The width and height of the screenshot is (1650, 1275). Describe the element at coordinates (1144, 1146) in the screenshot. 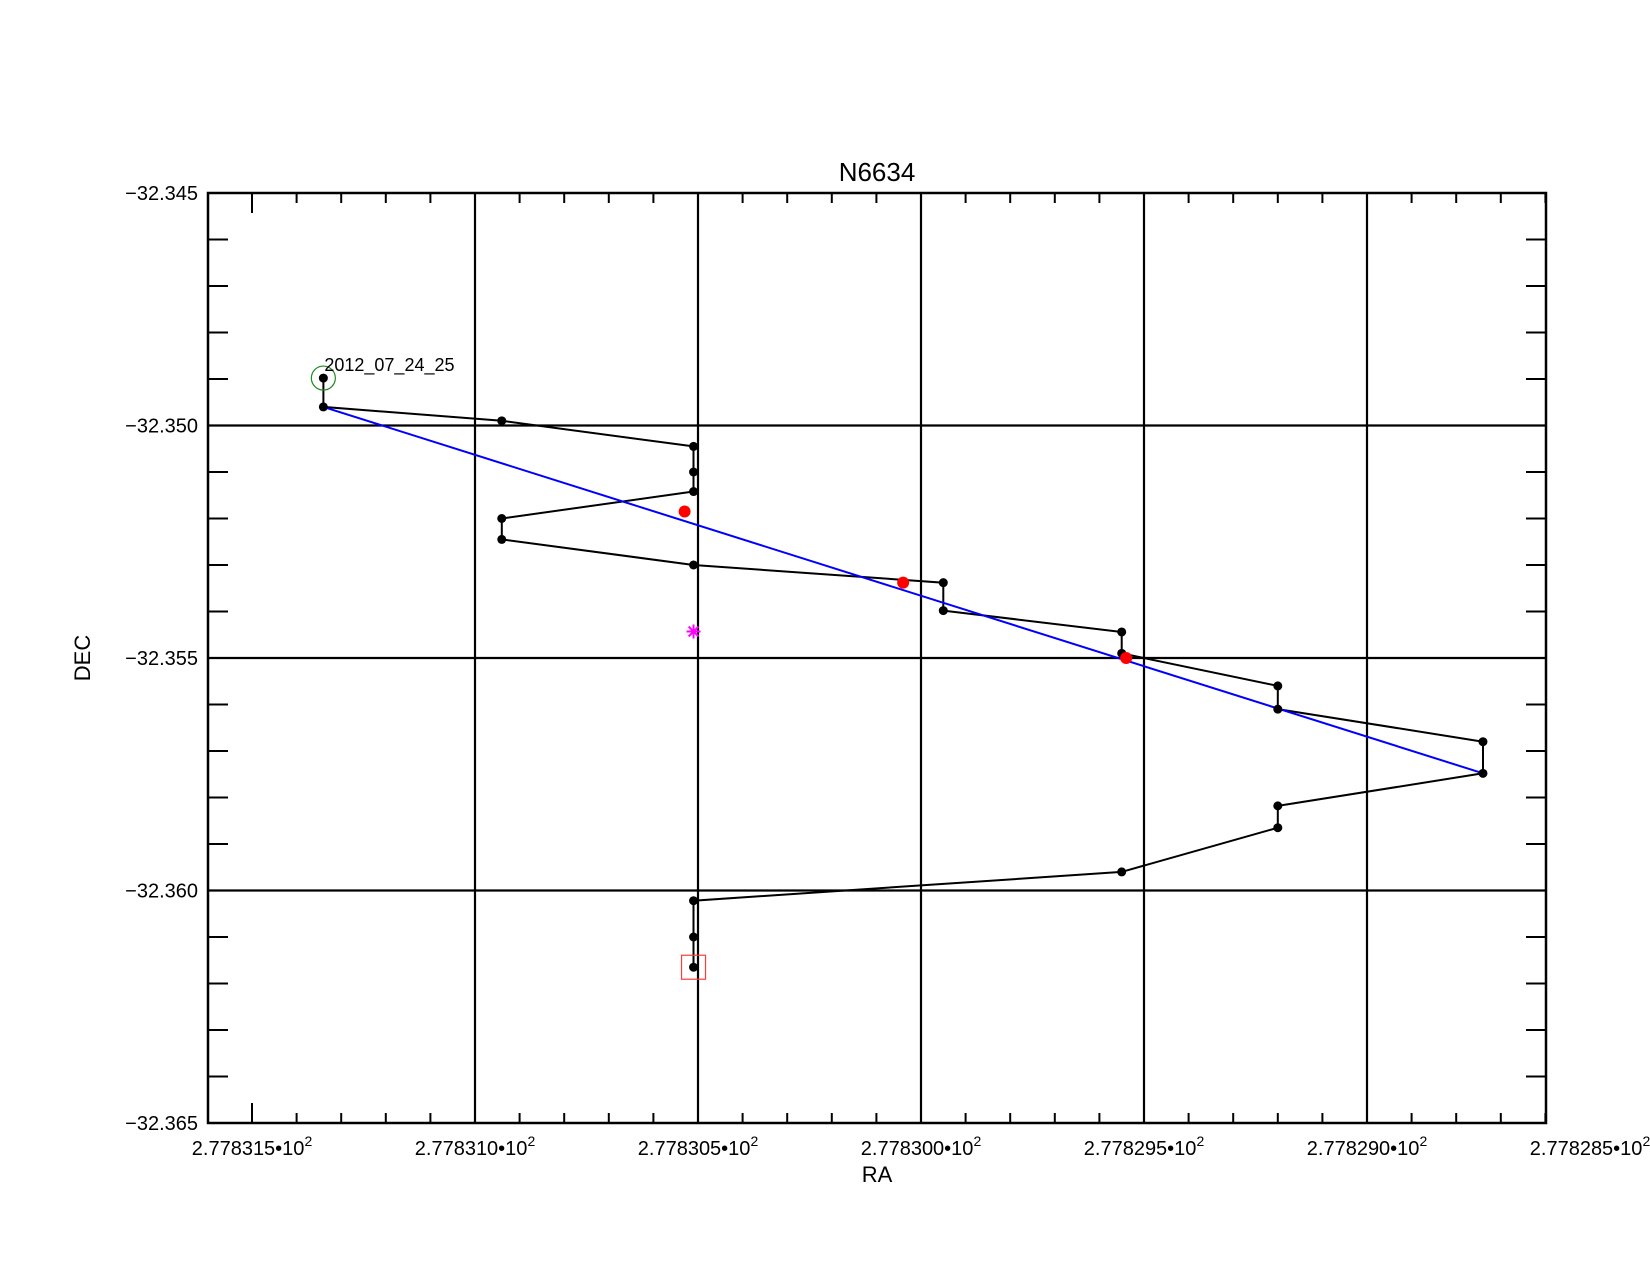

I see `x-tick-label: 2.778295•102` at that location.